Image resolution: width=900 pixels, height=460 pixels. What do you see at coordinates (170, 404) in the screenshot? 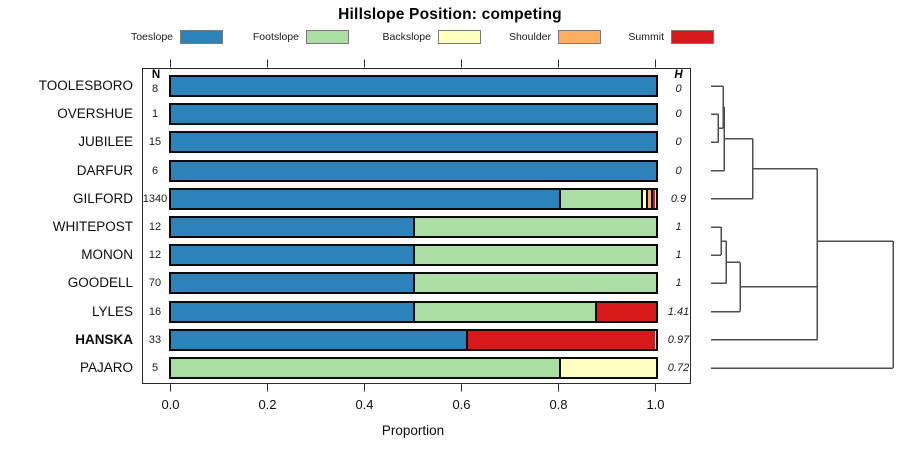
I see `x-axis-tick-label: 0.0` at bounding box center [170, 404].